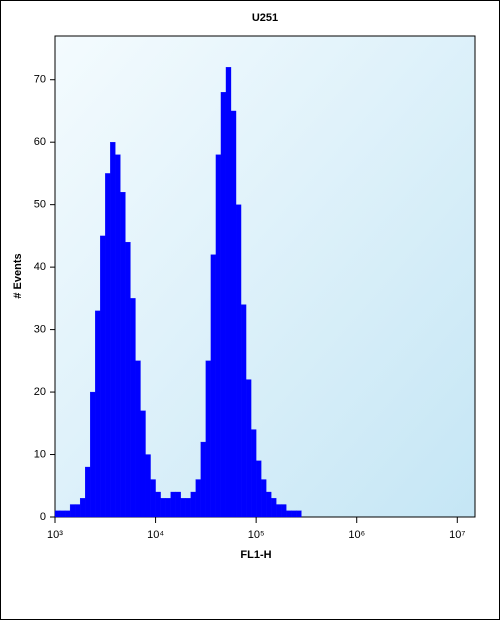 This screenshot has width=500, height=620. Describe the element at coordinates (40, 392) in the screenshot. I see `y-tick-label: 20` at that location.